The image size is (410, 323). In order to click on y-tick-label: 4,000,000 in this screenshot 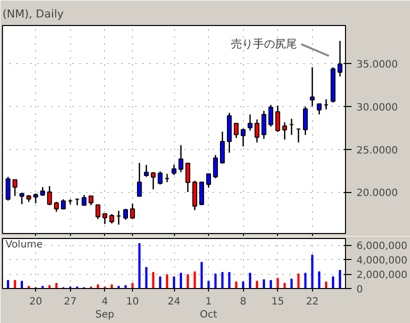, I will do `click(382, 261)`.